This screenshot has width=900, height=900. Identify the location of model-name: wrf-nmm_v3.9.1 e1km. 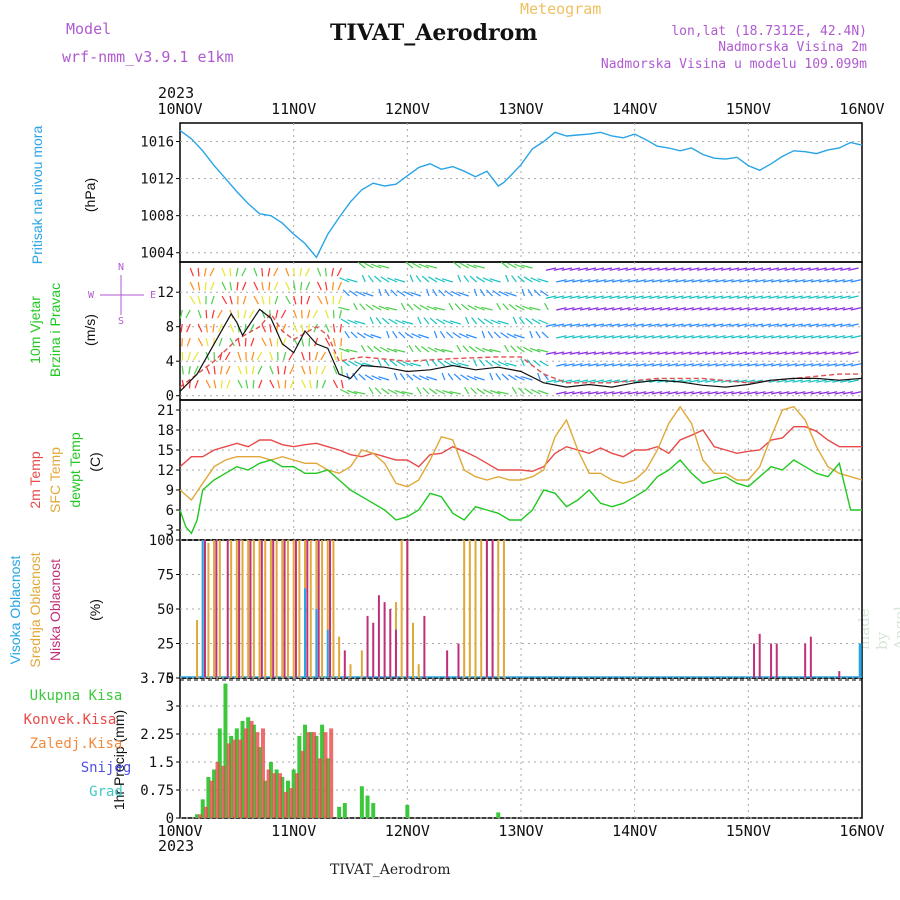
(148, 57).